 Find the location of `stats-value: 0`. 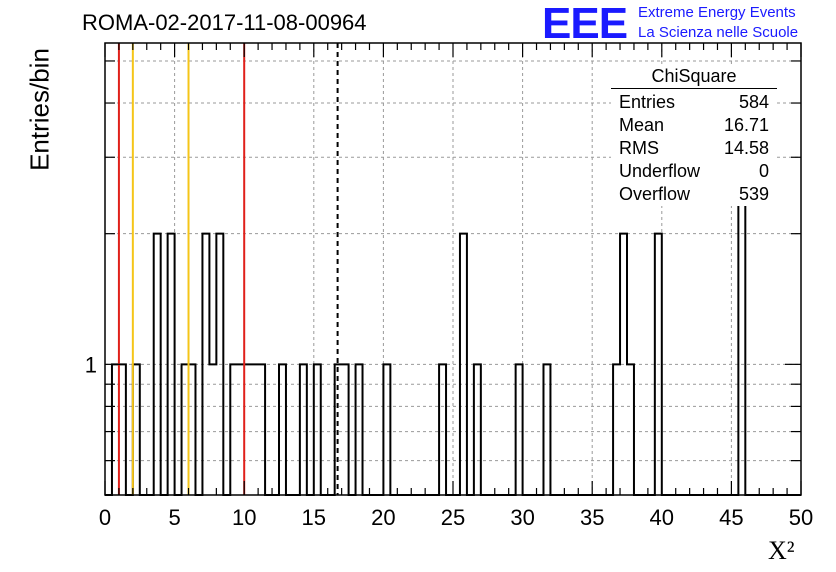

stats-value: 0 is located at coordinates (763, 171).